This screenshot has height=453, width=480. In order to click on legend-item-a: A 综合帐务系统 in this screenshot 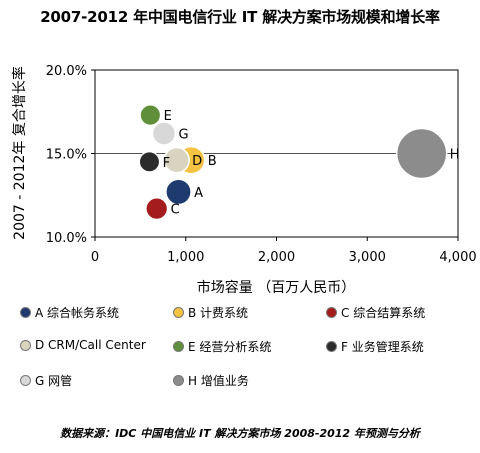, I will do `click(69, 312)`.